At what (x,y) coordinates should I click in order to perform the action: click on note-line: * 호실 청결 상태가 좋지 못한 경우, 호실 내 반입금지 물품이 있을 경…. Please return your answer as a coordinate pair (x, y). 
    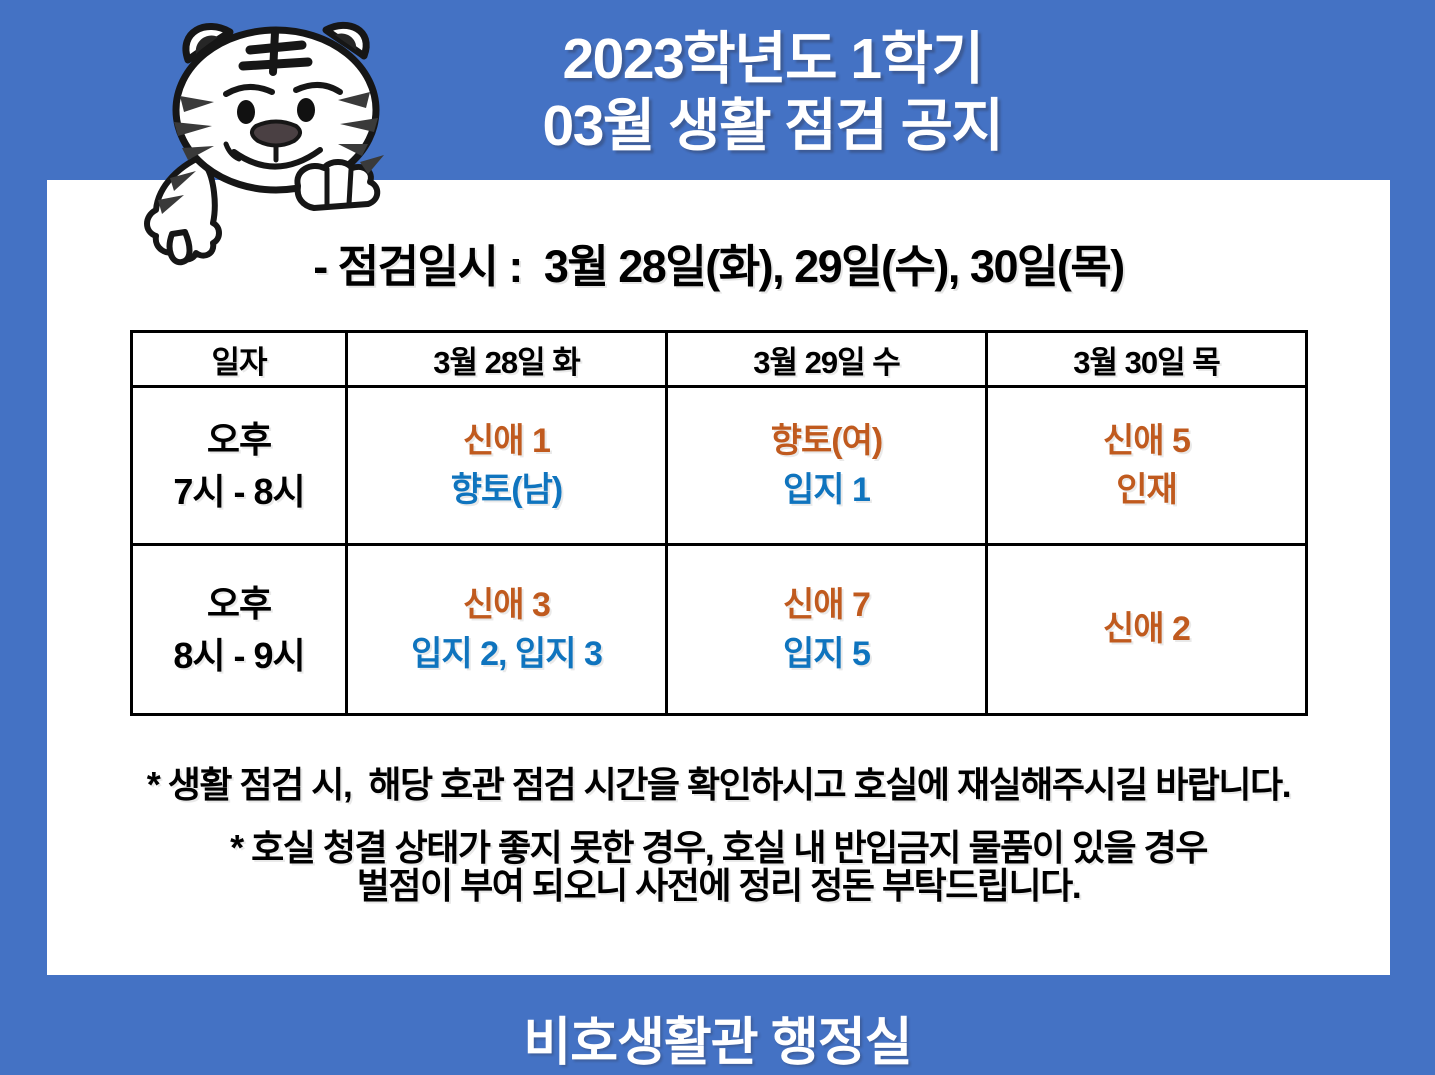
    Looking at the image, I should click on (719, 847).